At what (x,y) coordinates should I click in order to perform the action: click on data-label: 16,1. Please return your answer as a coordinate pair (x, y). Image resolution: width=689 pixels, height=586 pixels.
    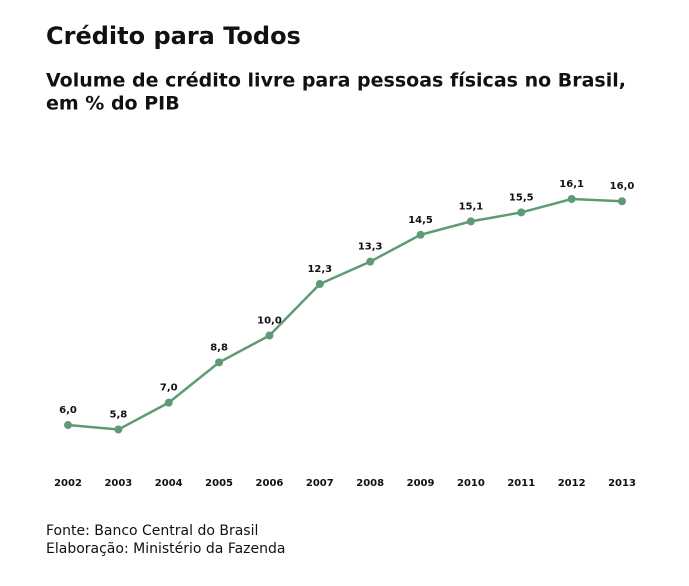
    Looking at the image, I should click on (571, 184).